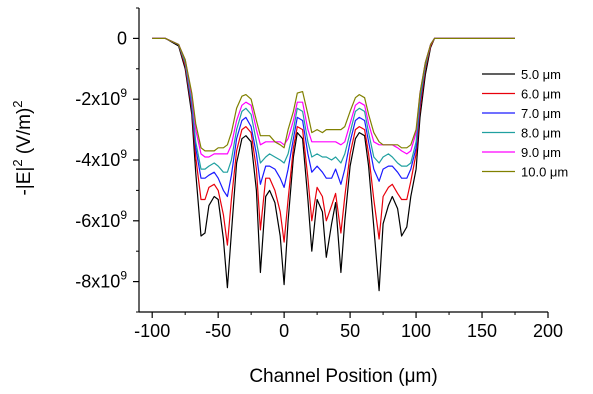 The width and height of the screenshot is (593, 394). What do you see at coordinates (541, 94) in the screenshot?
I see `legend-label: 6.0 μm` at bounding box center [541, 94].